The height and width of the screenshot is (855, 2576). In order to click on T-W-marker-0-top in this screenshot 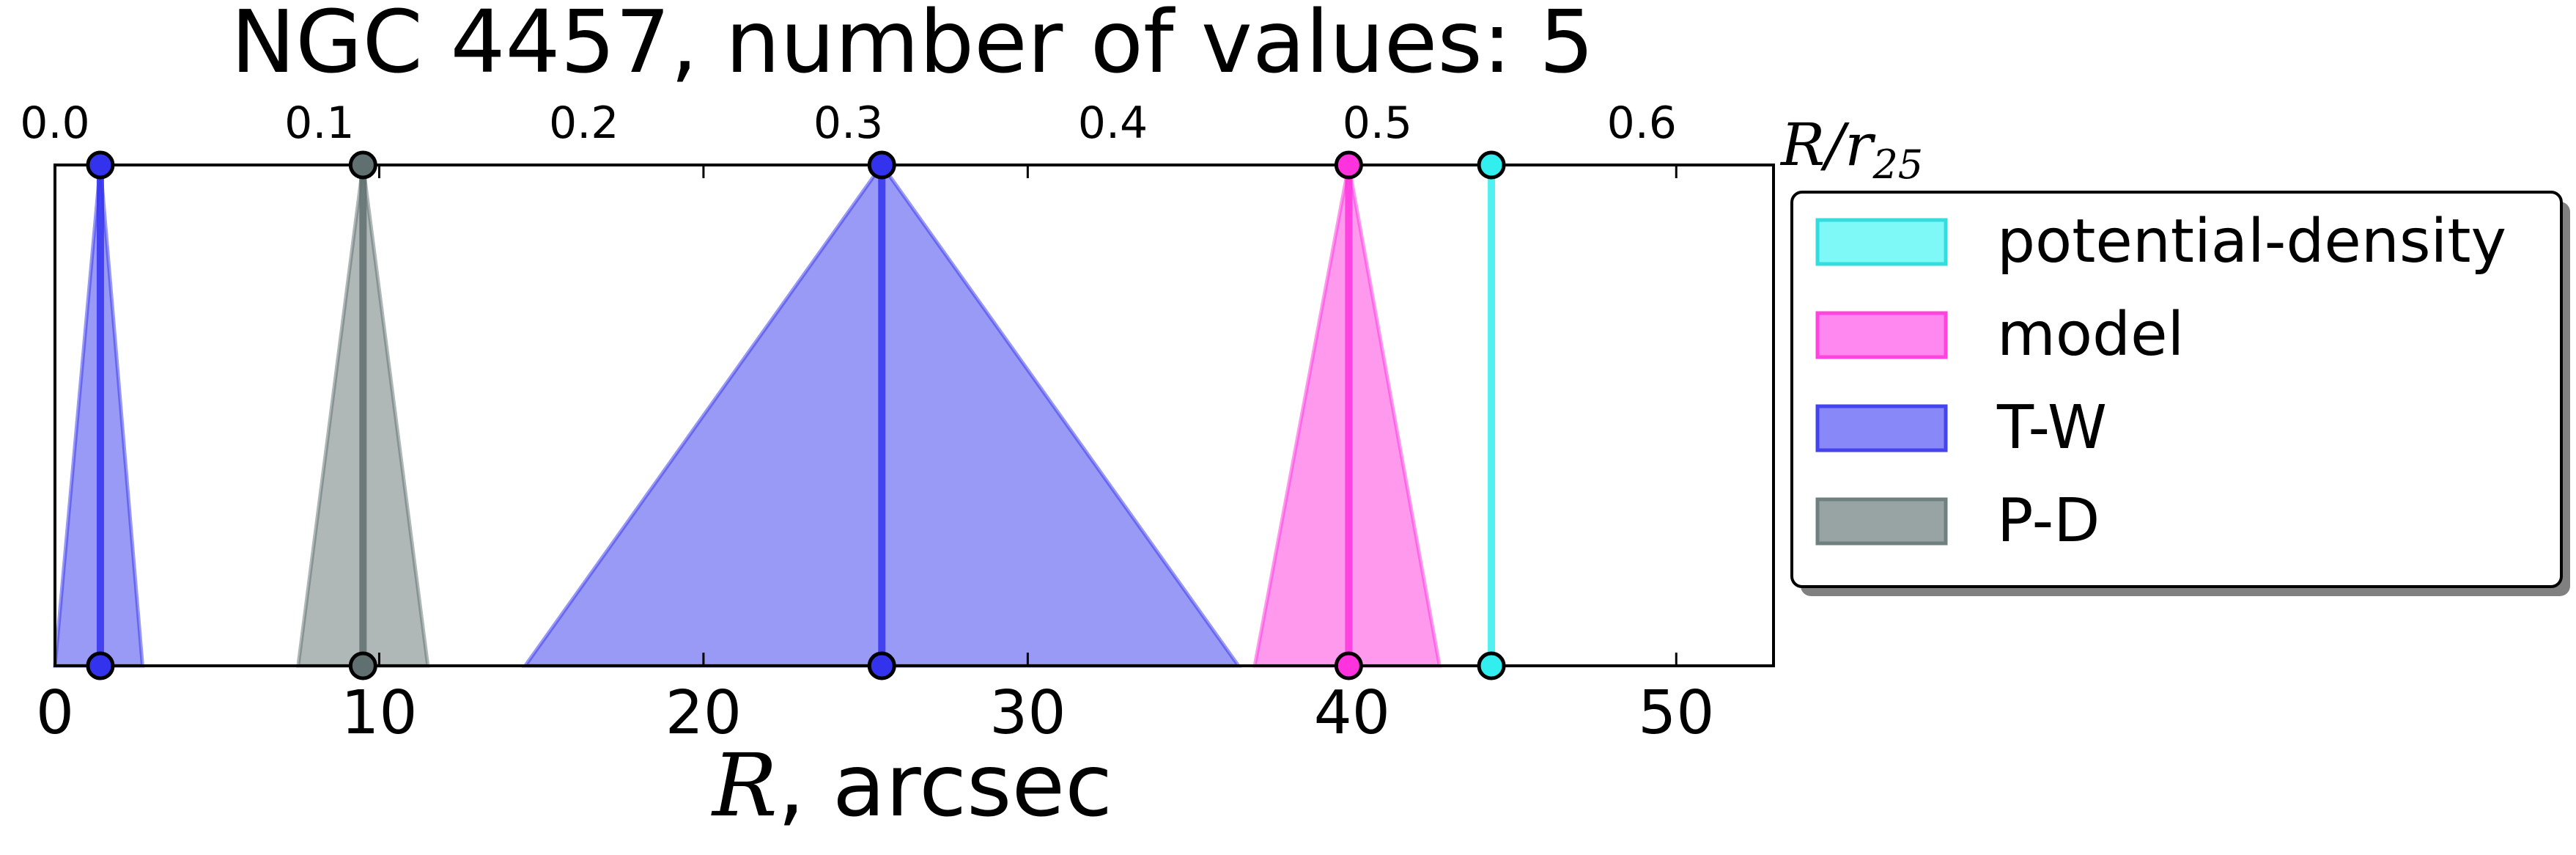, I will do `click(101, 165)`.